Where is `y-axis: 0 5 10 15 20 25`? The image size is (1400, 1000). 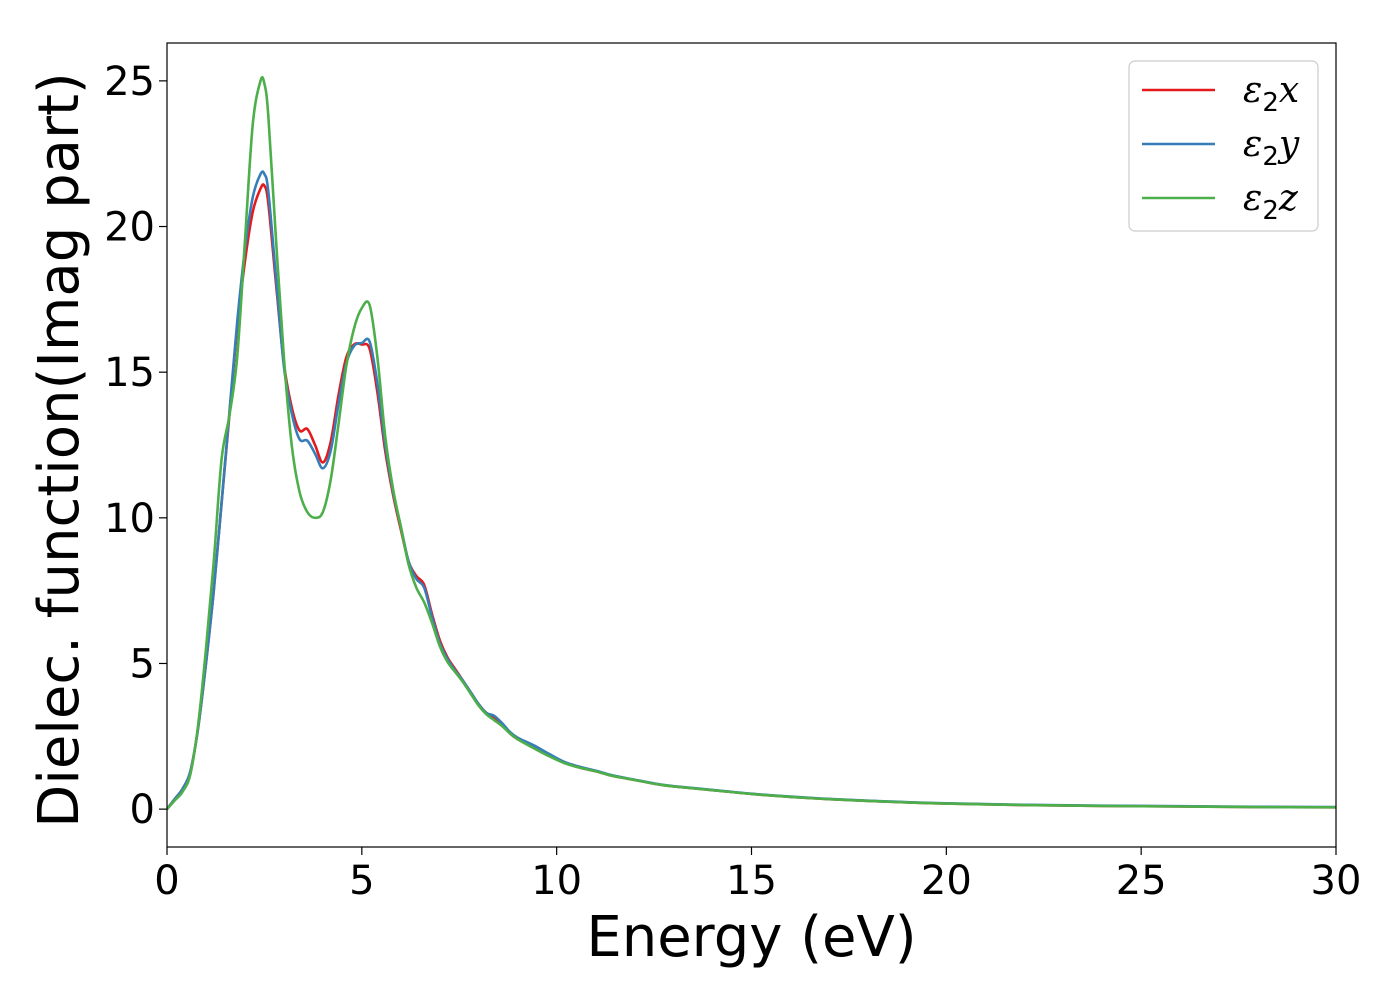 y-axis: 0 5 10 15 20 25 is located at coordinates (135, 446).